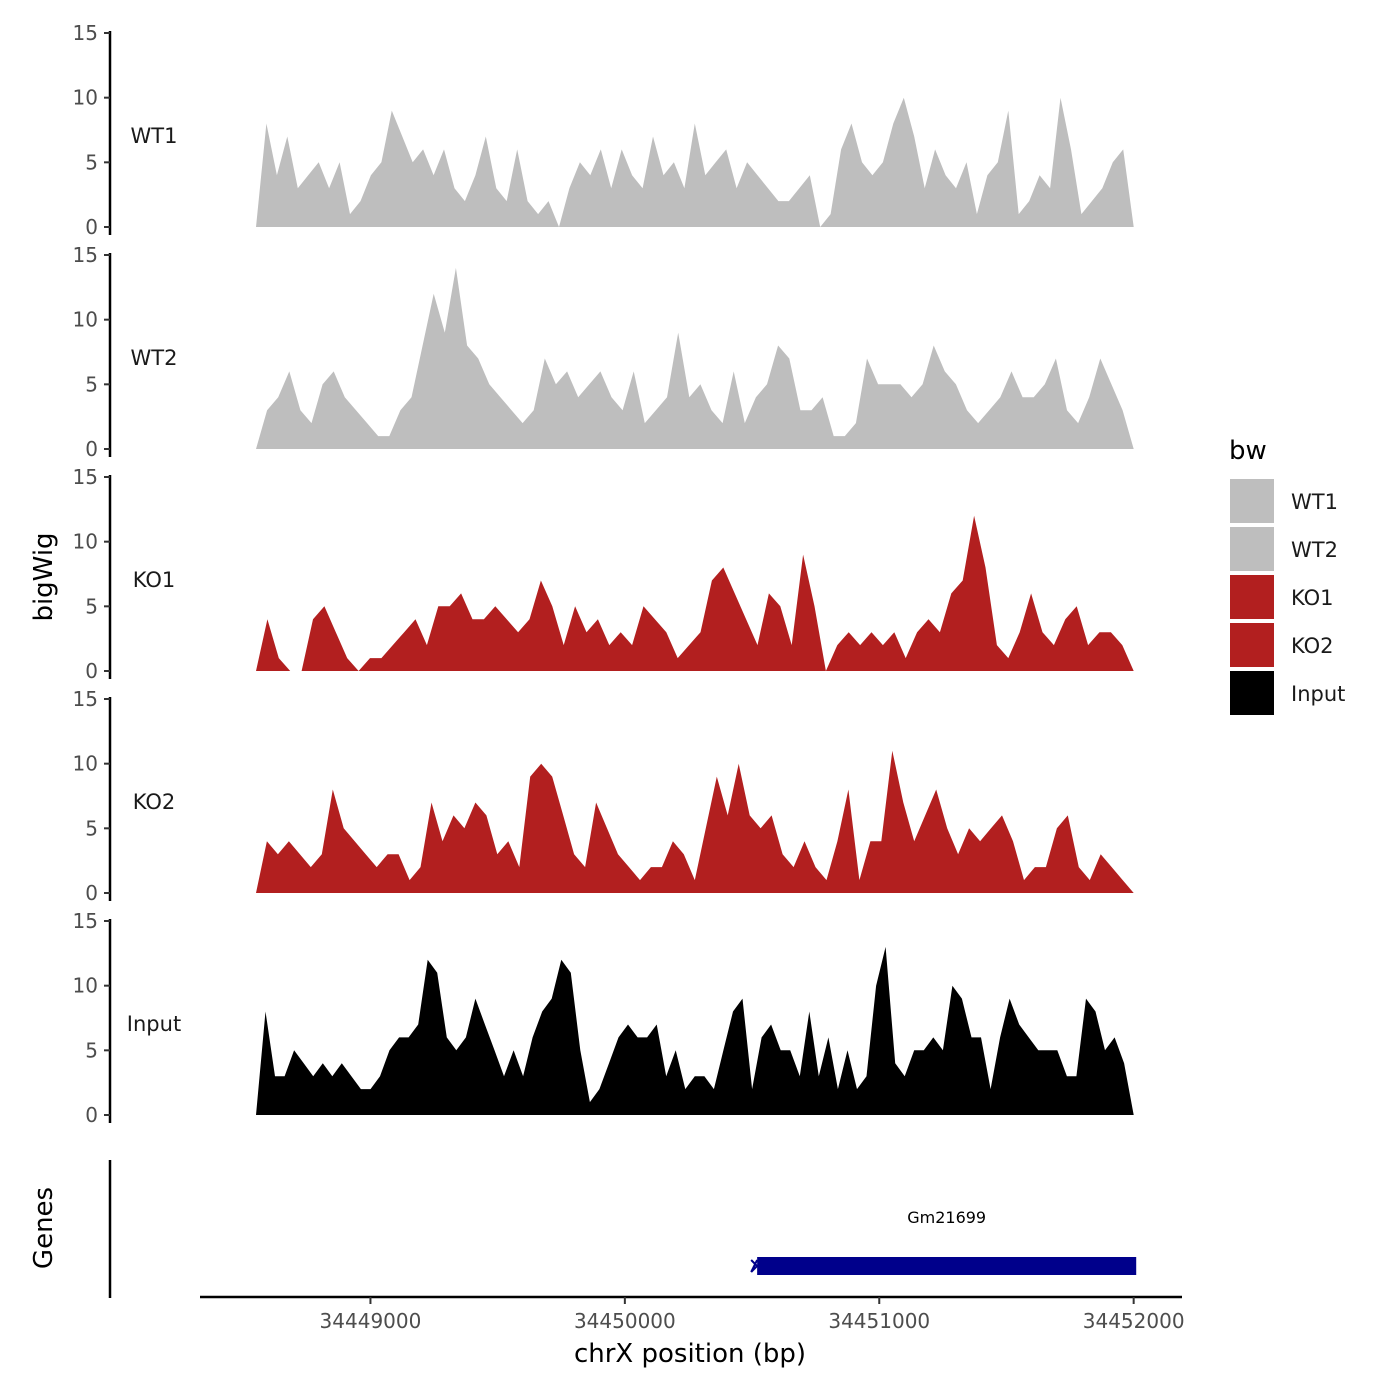  What do you see at coordinates (154, 802) in the screenshot?
I see `track-label-ko2: KO2` at bounding box center [154, 802].